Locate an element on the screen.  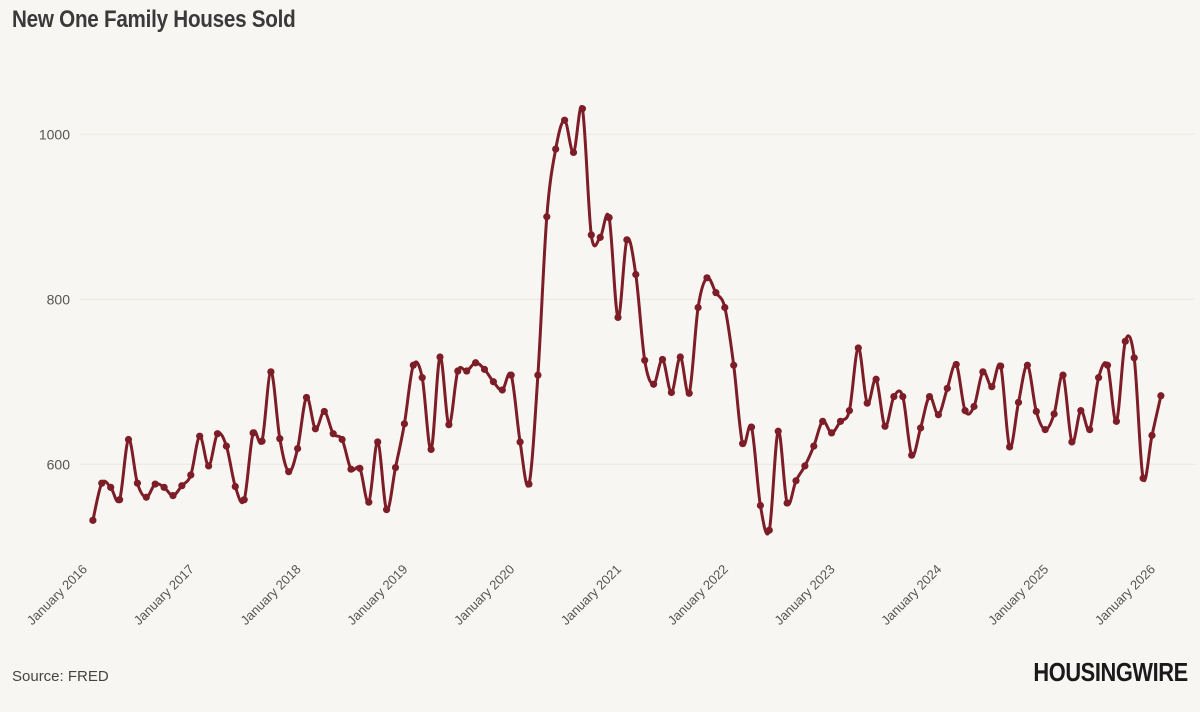
housingwire-logo: HOUSINGWIRE is located at coordinates (1111, 672).